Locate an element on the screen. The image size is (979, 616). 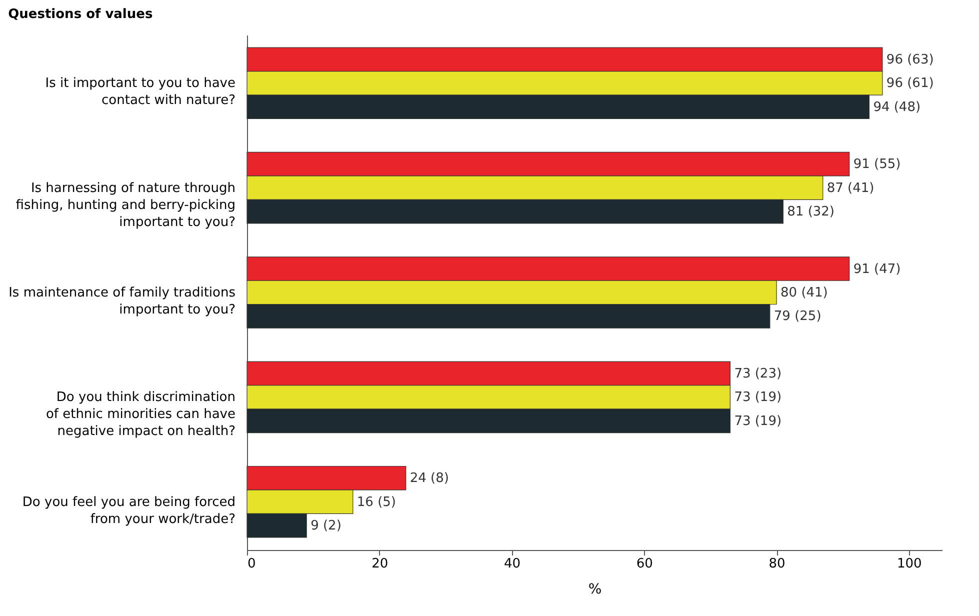
data-label: 81 (32) is located at coordinates (811, 212).